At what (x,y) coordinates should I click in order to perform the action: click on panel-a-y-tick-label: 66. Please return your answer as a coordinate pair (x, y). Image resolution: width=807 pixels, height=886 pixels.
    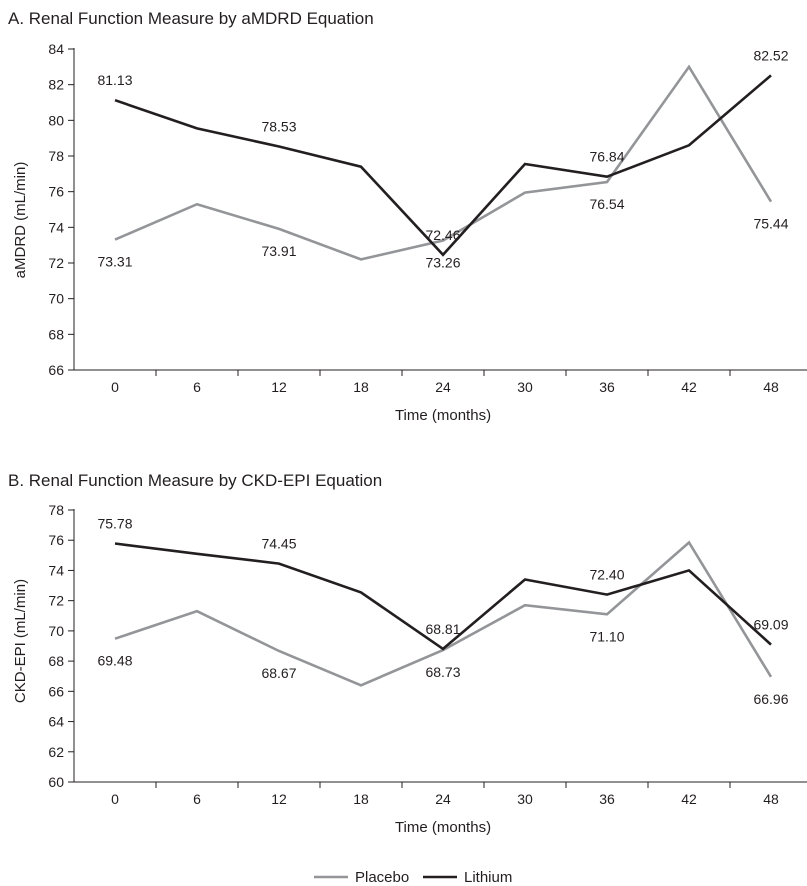
    Looking at the image, I should click on (56, 370).